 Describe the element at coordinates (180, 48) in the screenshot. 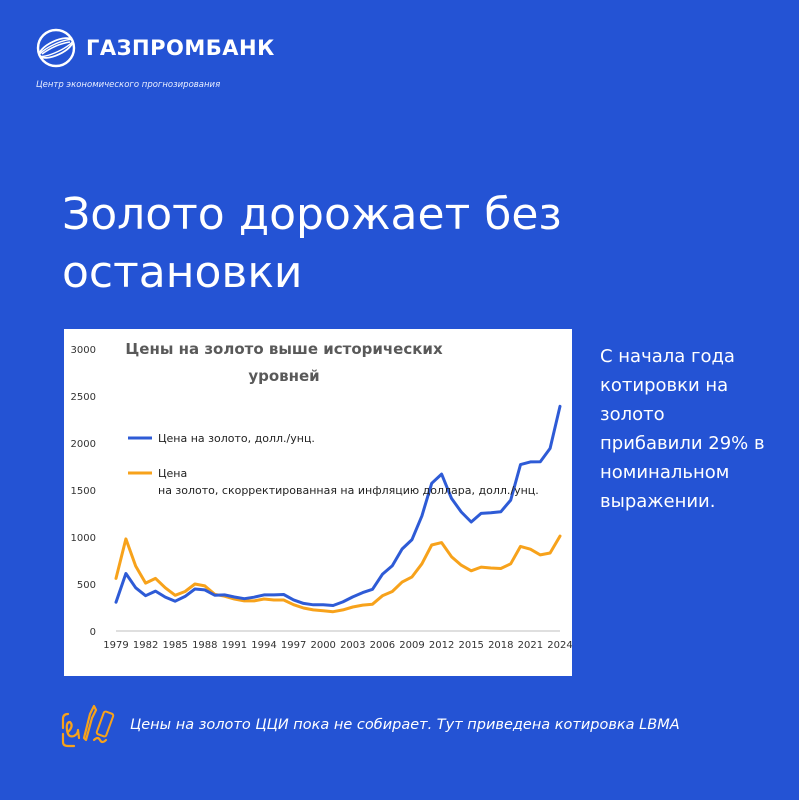

I see `brand-name: ГАЗПРОМБАНК` at that location.